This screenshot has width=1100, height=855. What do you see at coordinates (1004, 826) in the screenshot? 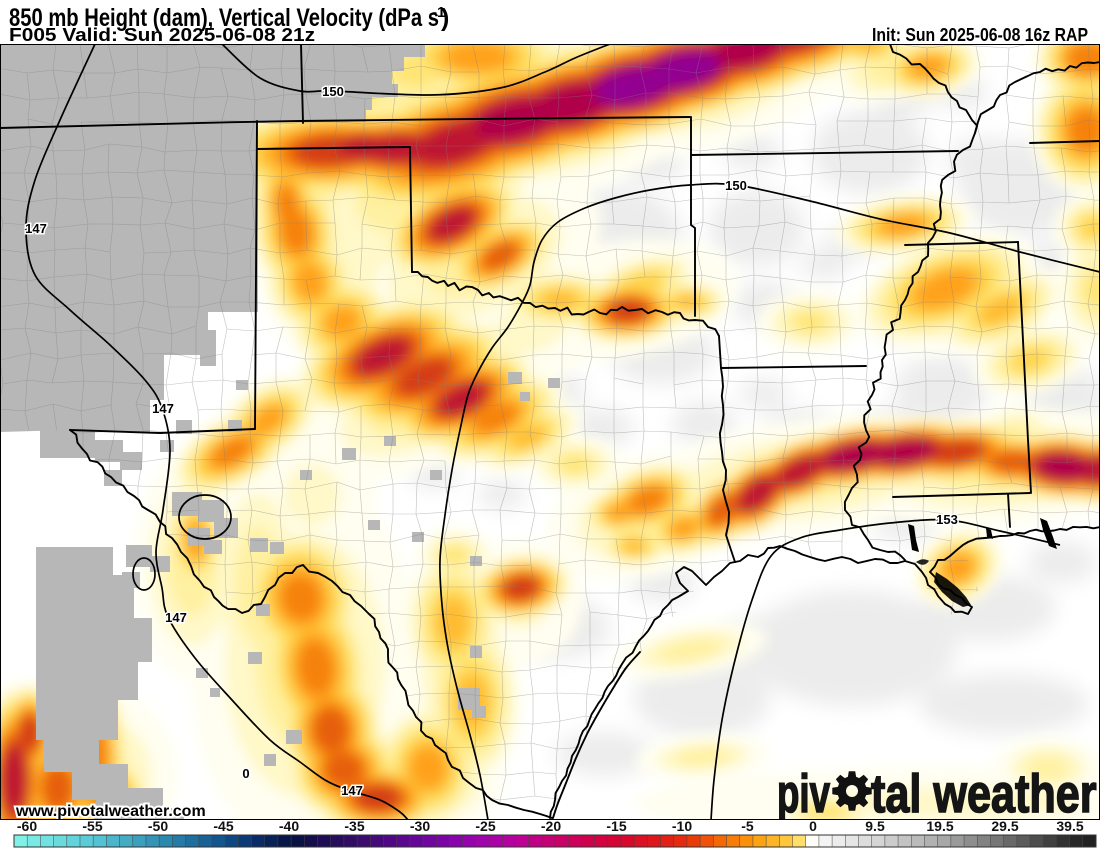
I see `svg-text: 29.5` at bounding box center [1004, 826].